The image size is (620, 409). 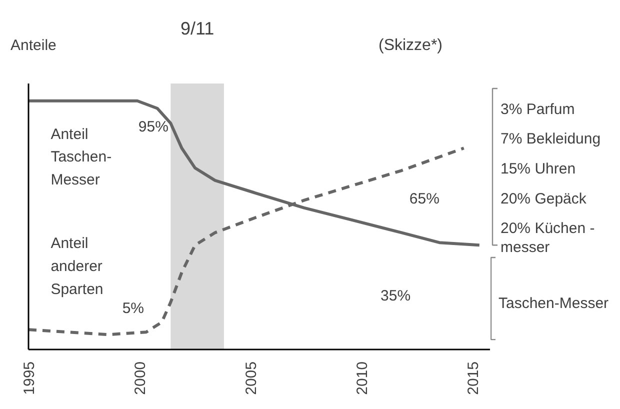 I want to click on text: Taschen-Messer, so click(x=553, y=303).